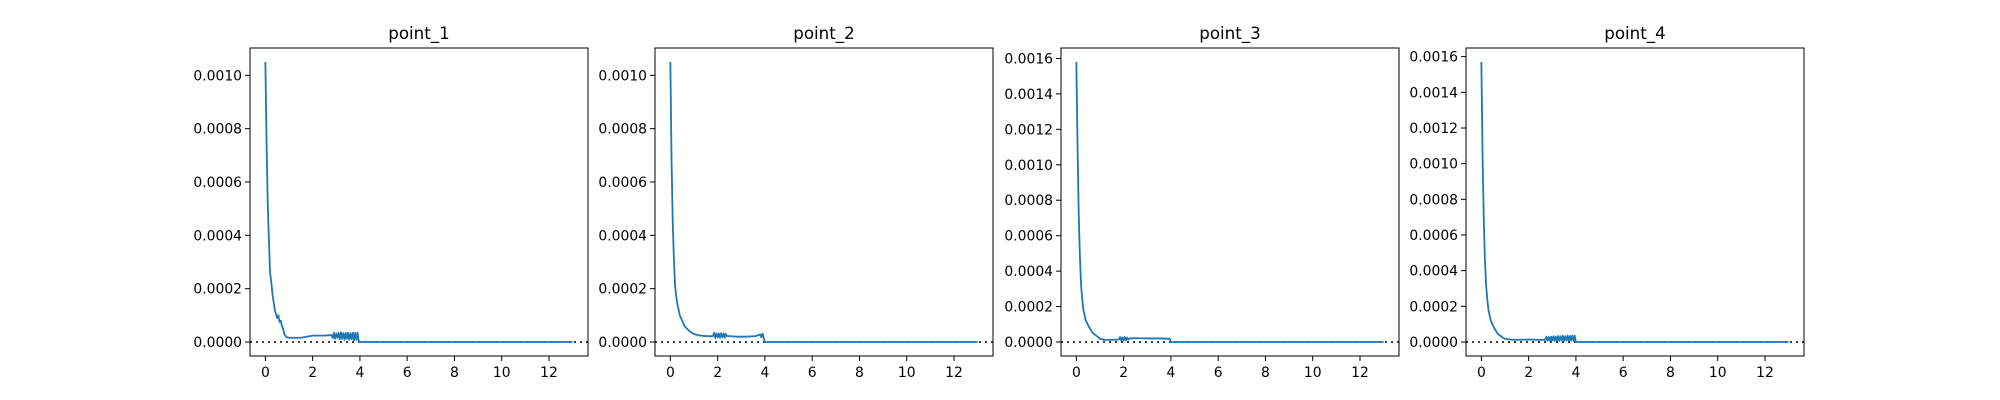 Image resolution: width=2000 pixels, height=400 pixels. What do you see at coordinates (1635, 33) in the screenshot?
I see `chart-title: point_4` at bounding box center [1635, 33].